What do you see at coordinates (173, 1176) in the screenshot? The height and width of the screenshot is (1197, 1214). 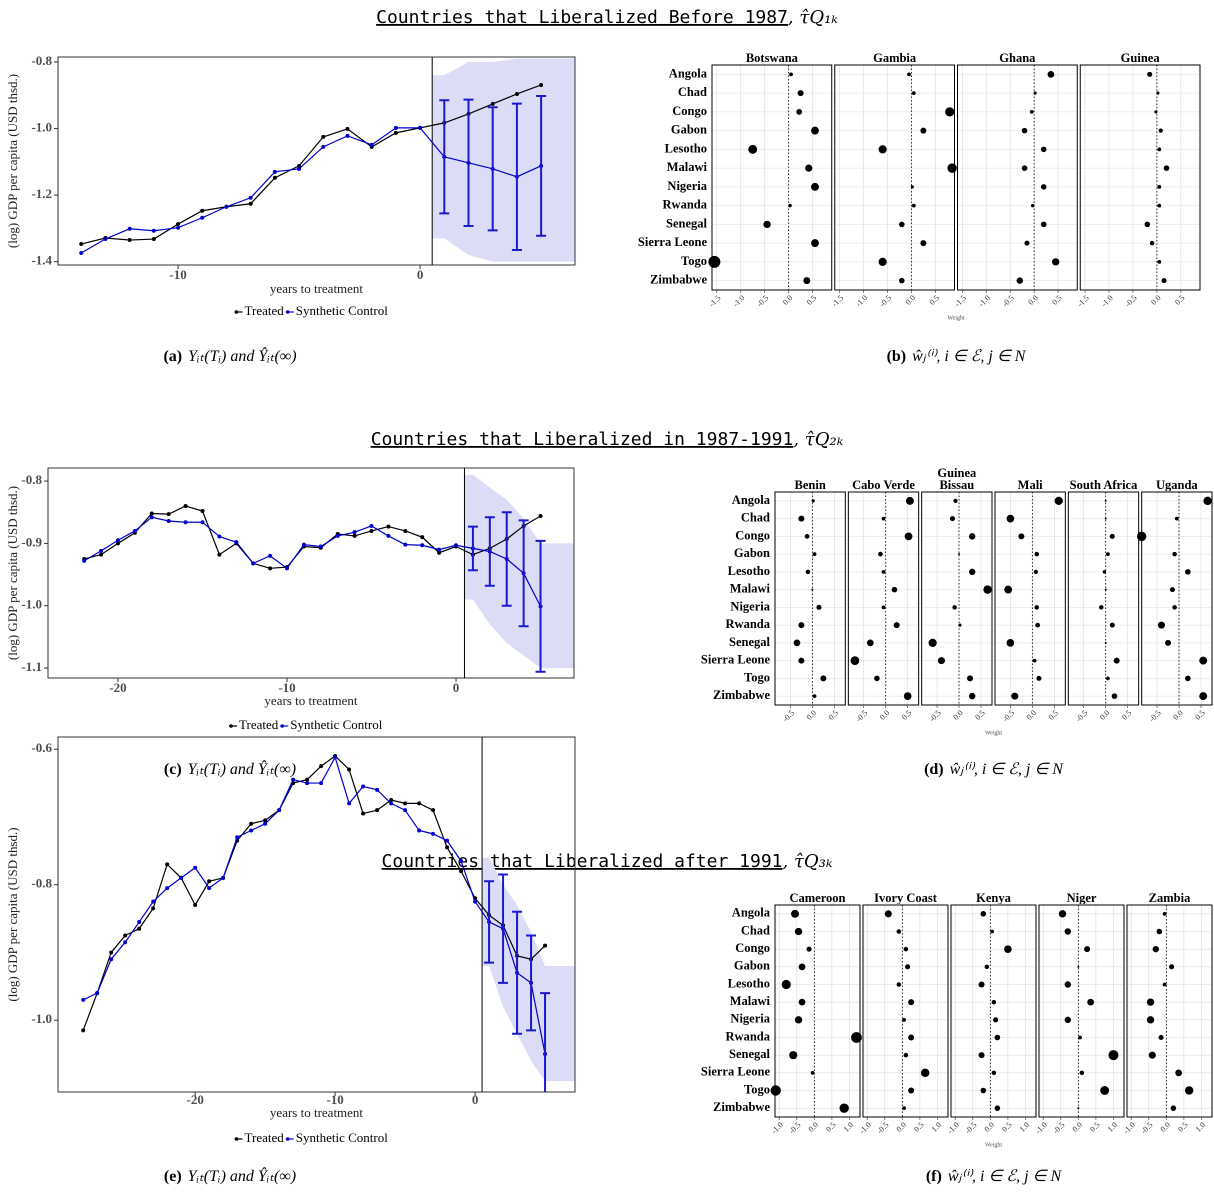 I see `caption-label: (e)` at bounding box center [173, 1176].